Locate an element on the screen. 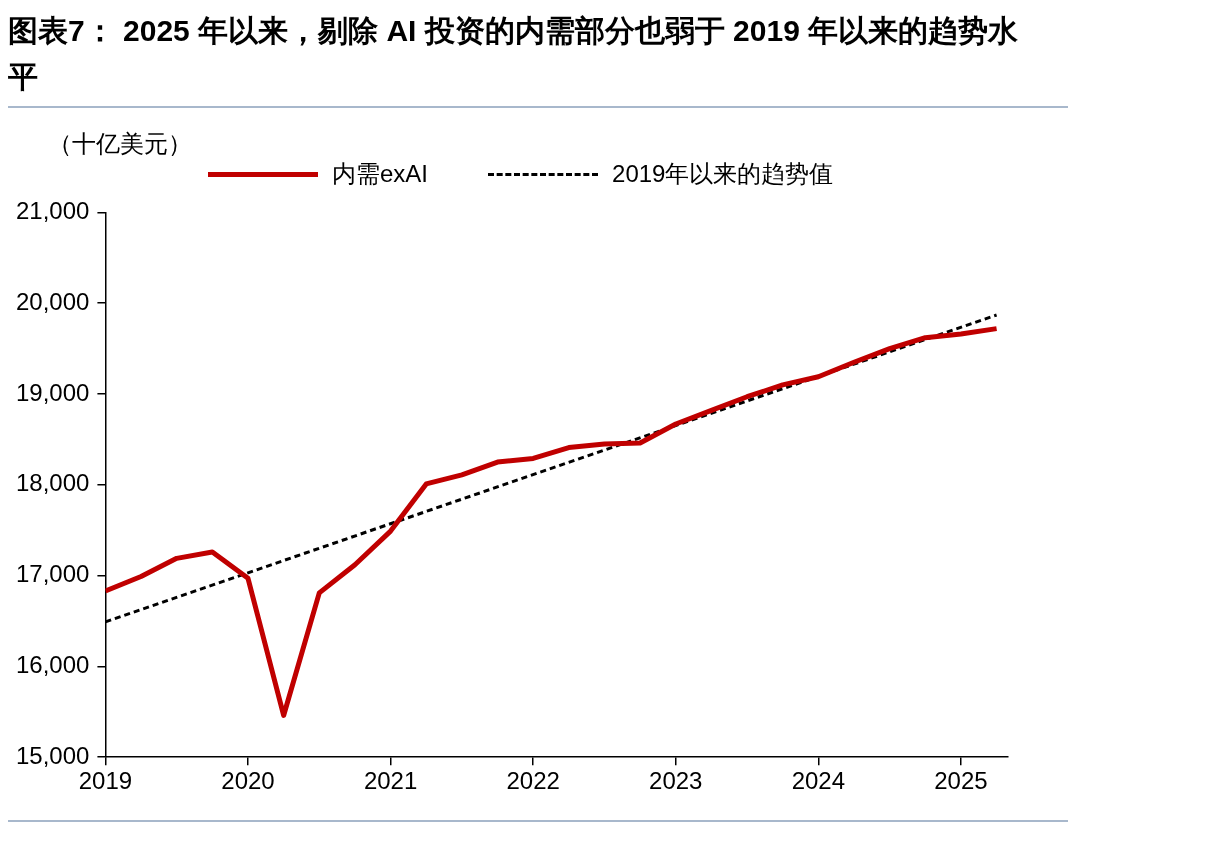  legend-label: 2019年以来的趋势值 is located at coordinates (723, 174).